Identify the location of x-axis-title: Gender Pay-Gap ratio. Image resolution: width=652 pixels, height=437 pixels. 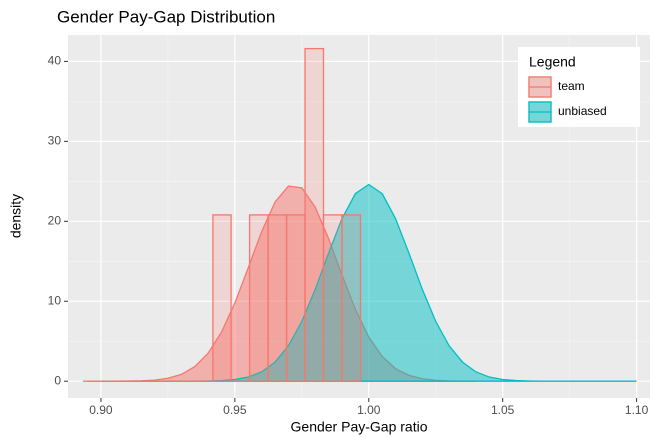
(359, 427).